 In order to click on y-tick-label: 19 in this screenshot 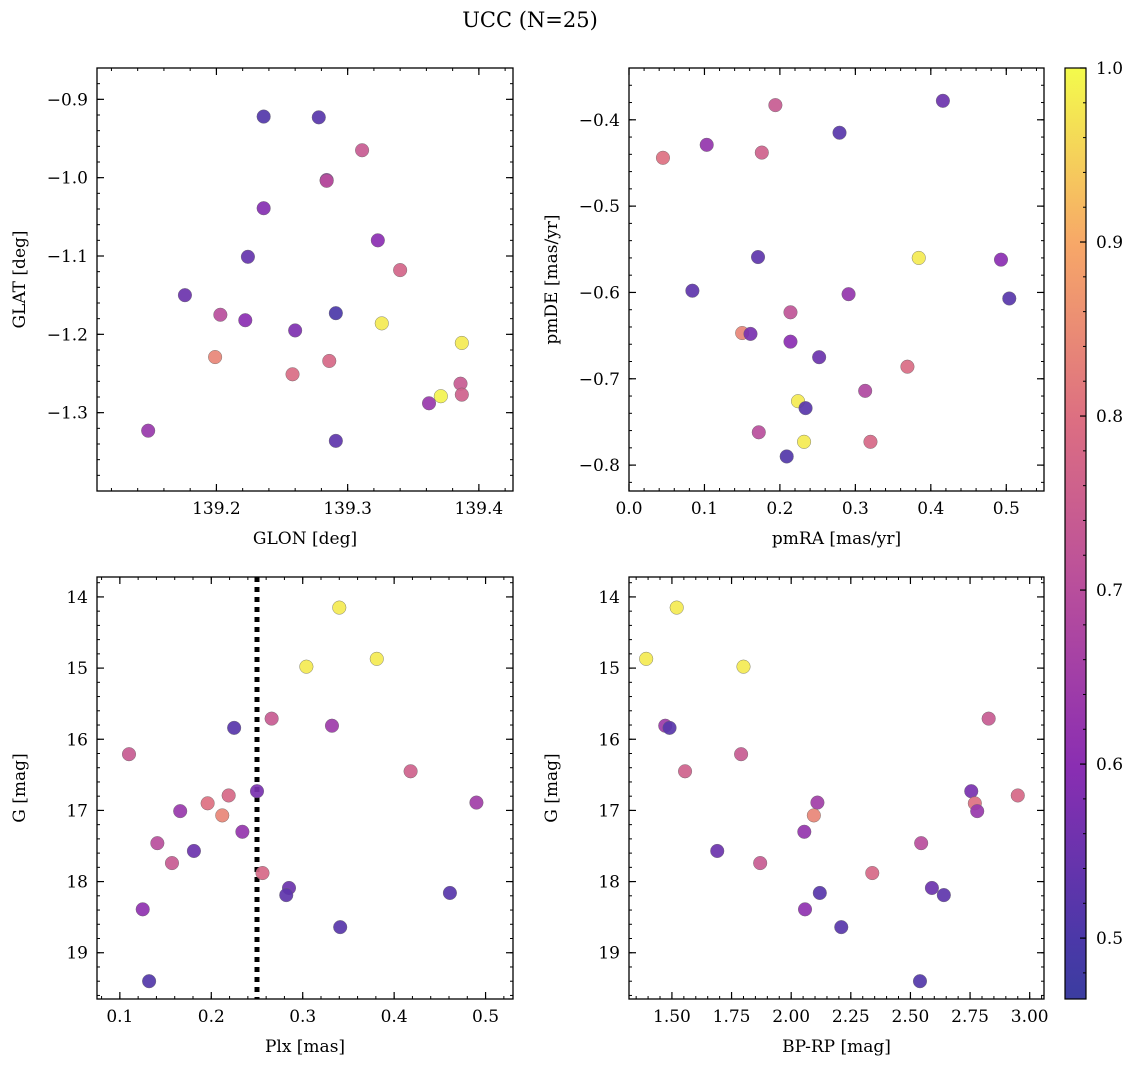, I will do `click(77, 954)`.